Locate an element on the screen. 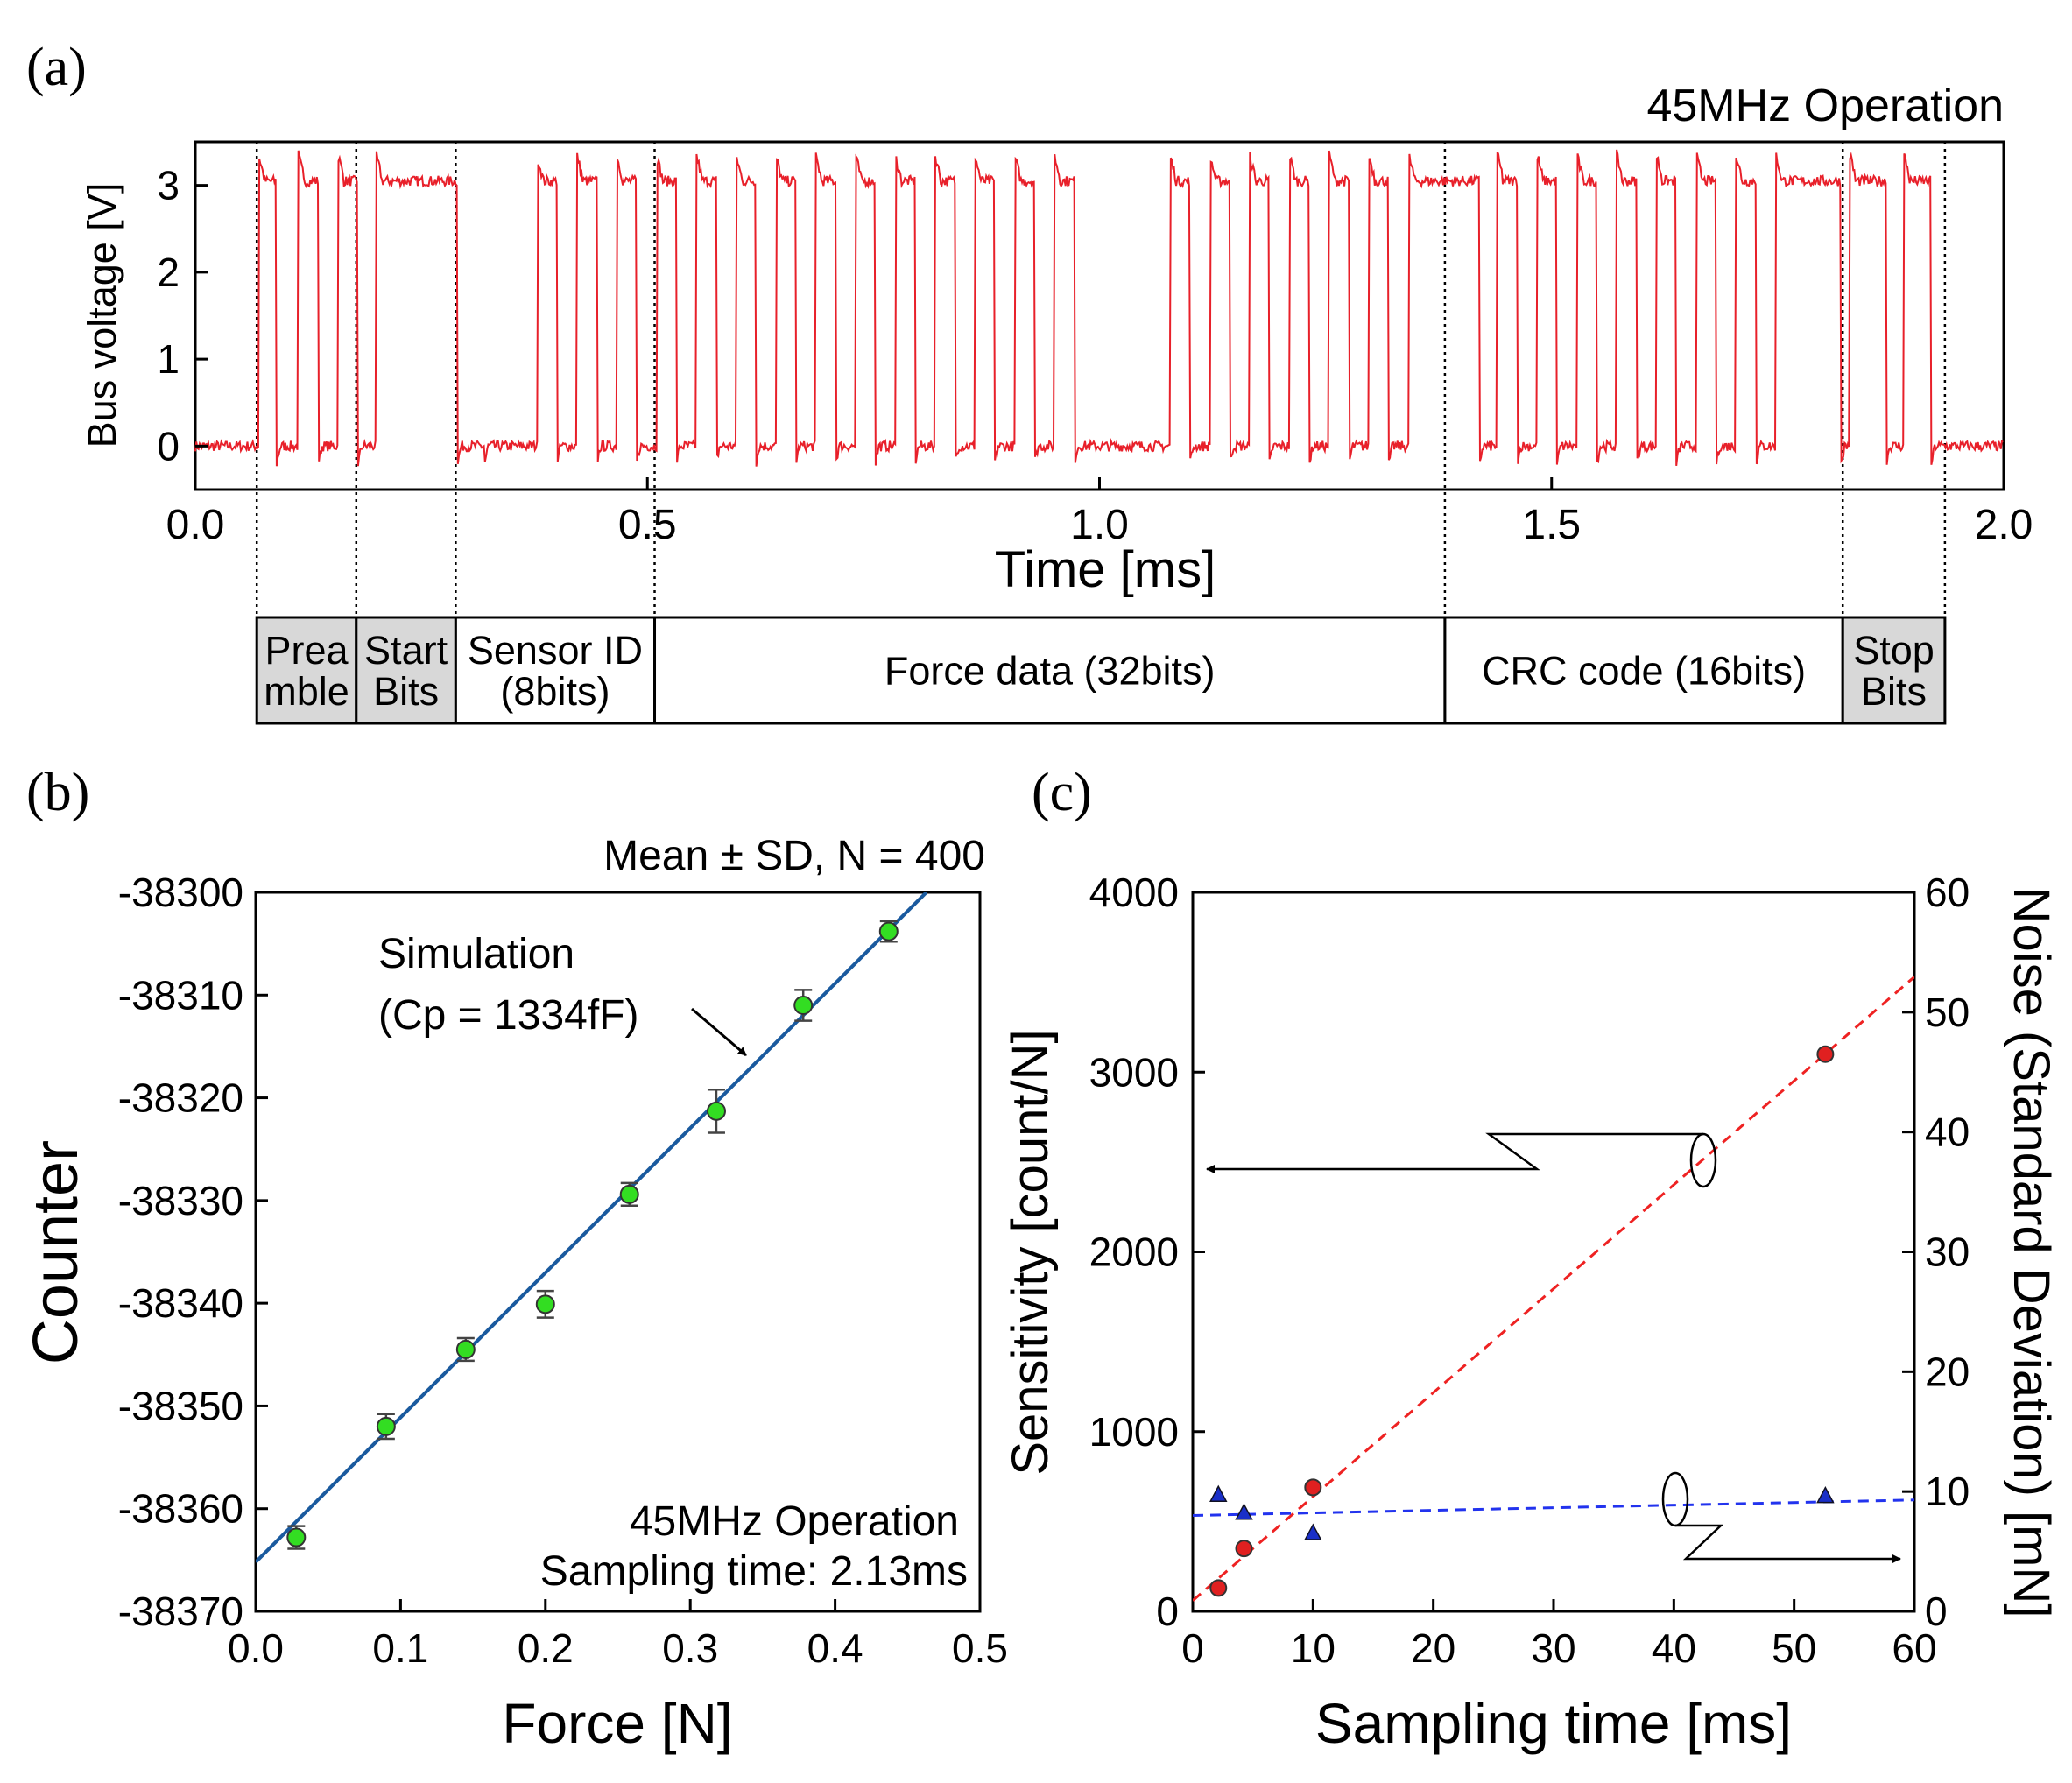 This screenshot has height=1783, width=2072. section-label-start-bits: Start is located at coordinates (406, 650).